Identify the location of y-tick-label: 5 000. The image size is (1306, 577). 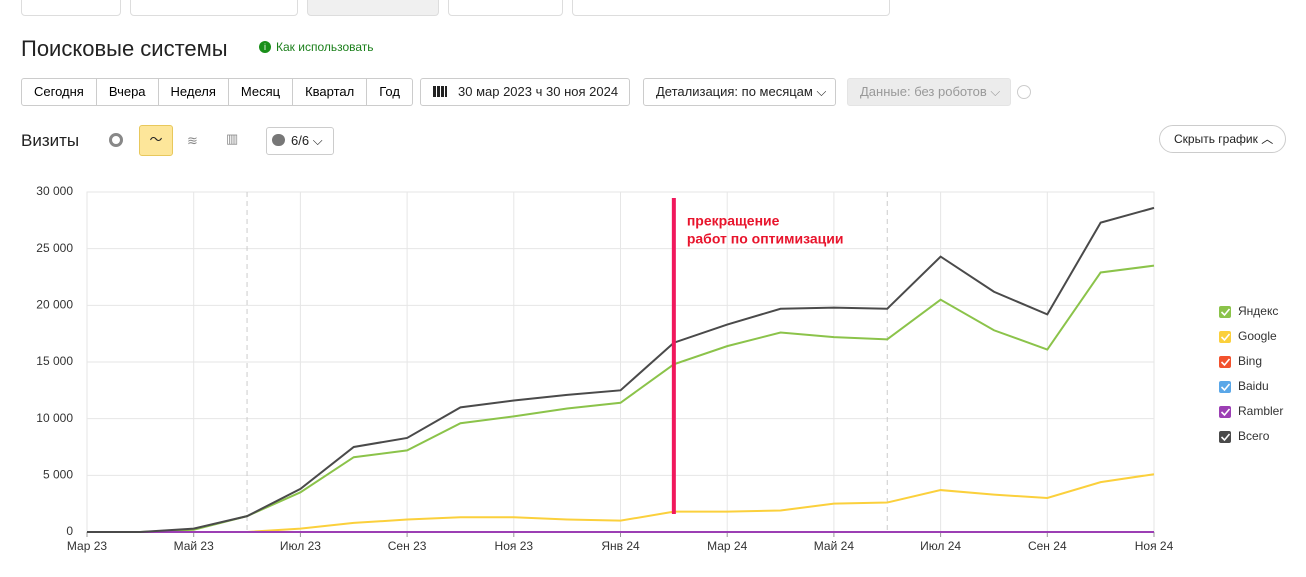
(58, 475).